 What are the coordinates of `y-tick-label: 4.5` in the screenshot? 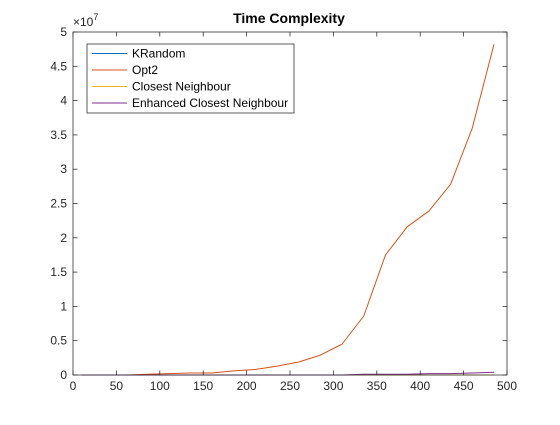 It's located at (58, 66).